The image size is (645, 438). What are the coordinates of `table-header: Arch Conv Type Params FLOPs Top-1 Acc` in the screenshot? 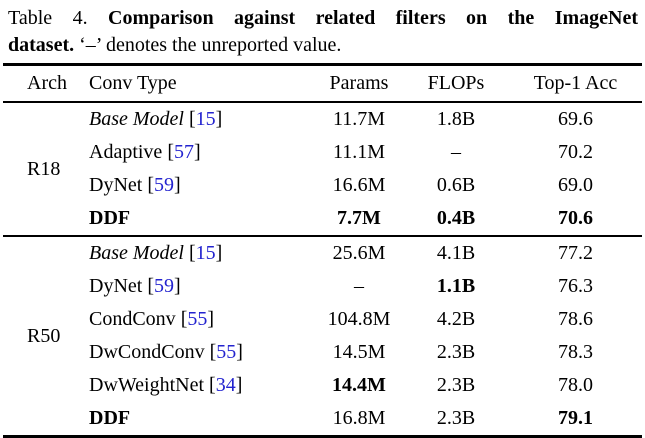 It's located at (322, 83).